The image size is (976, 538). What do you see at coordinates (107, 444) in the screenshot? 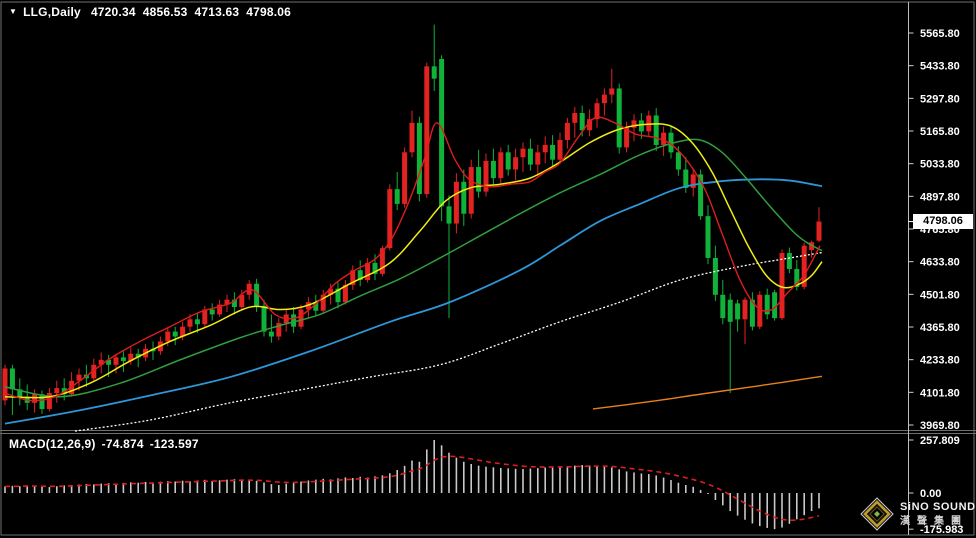
I see `macd-indicator-label: MACD(12,26,9) -74.874 -123.597` at bounding box center [107, 444].